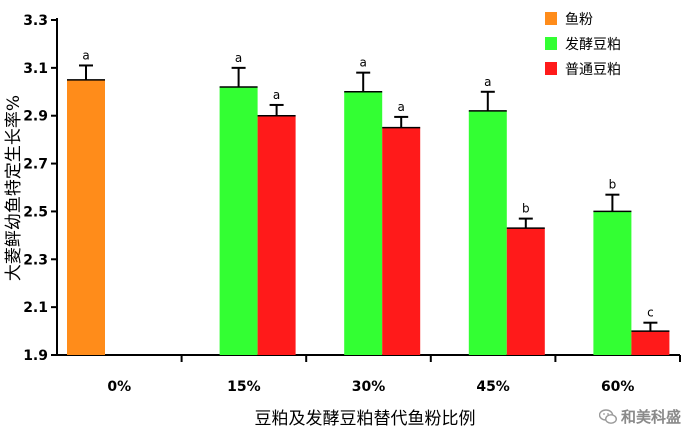  What do you see at coordinates (607, 416) in the screenshot?
I see `wechat-icon` at bounding box center [607, 416].